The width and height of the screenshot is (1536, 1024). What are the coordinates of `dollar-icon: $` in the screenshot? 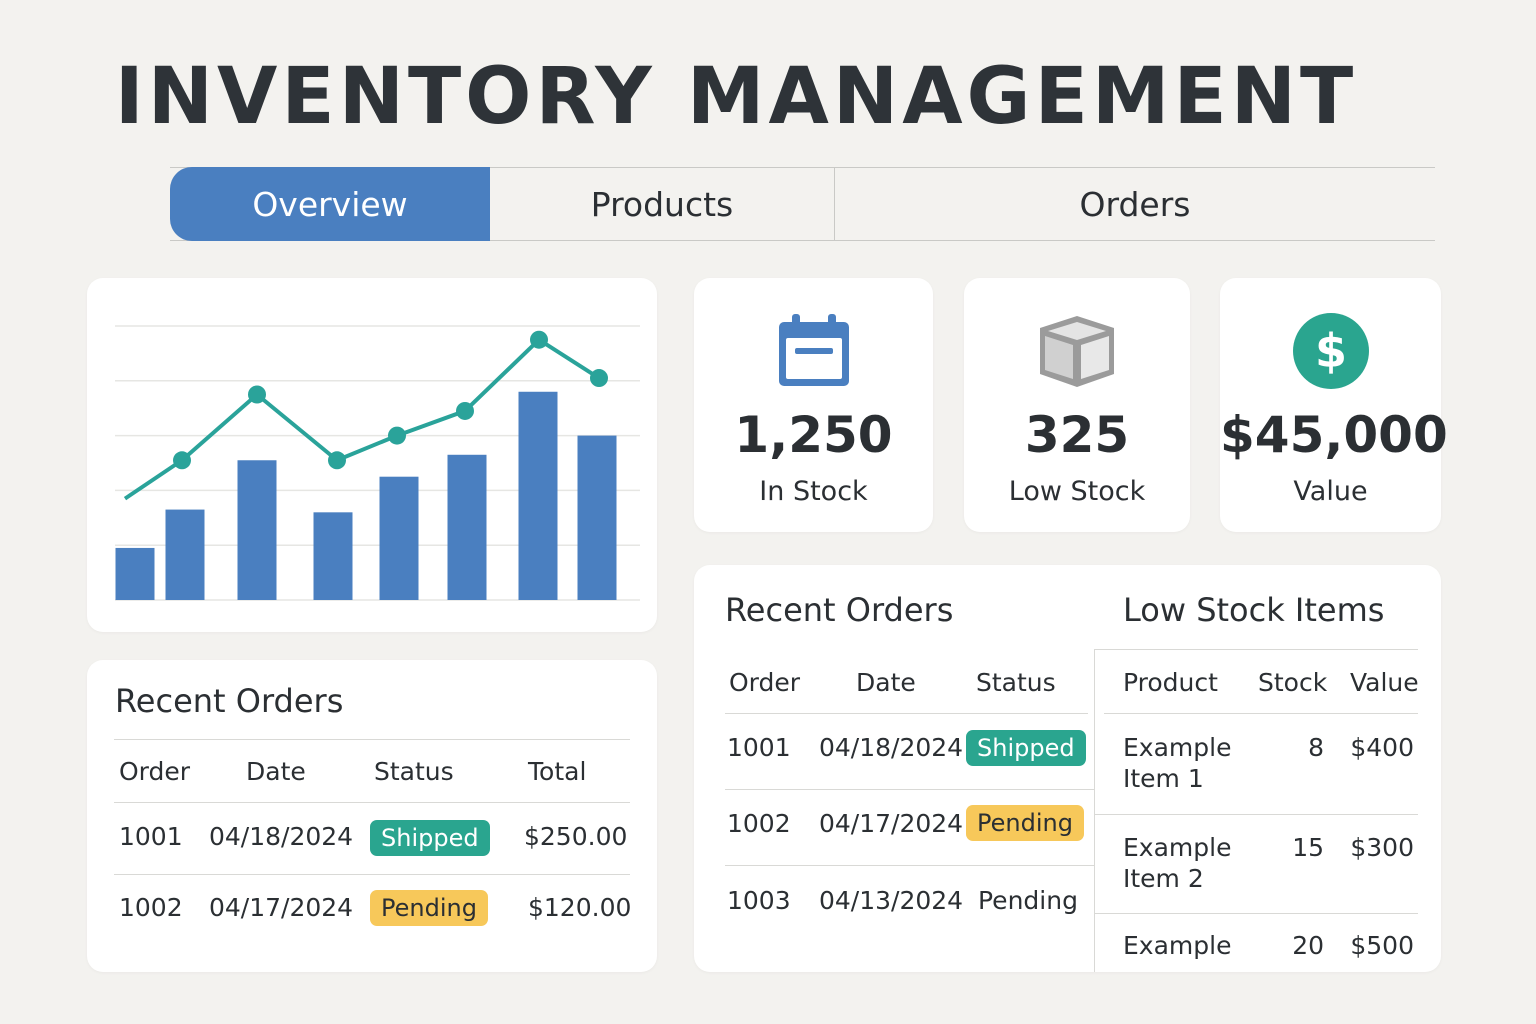 It's located at (1330, 351).